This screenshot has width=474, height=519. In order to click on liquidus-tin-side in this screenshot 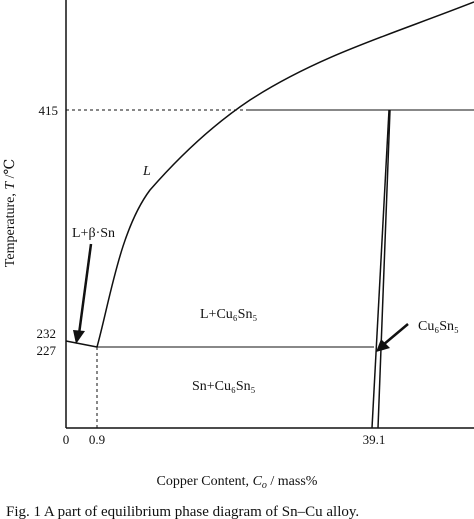, I will do `click(81, 344)`.